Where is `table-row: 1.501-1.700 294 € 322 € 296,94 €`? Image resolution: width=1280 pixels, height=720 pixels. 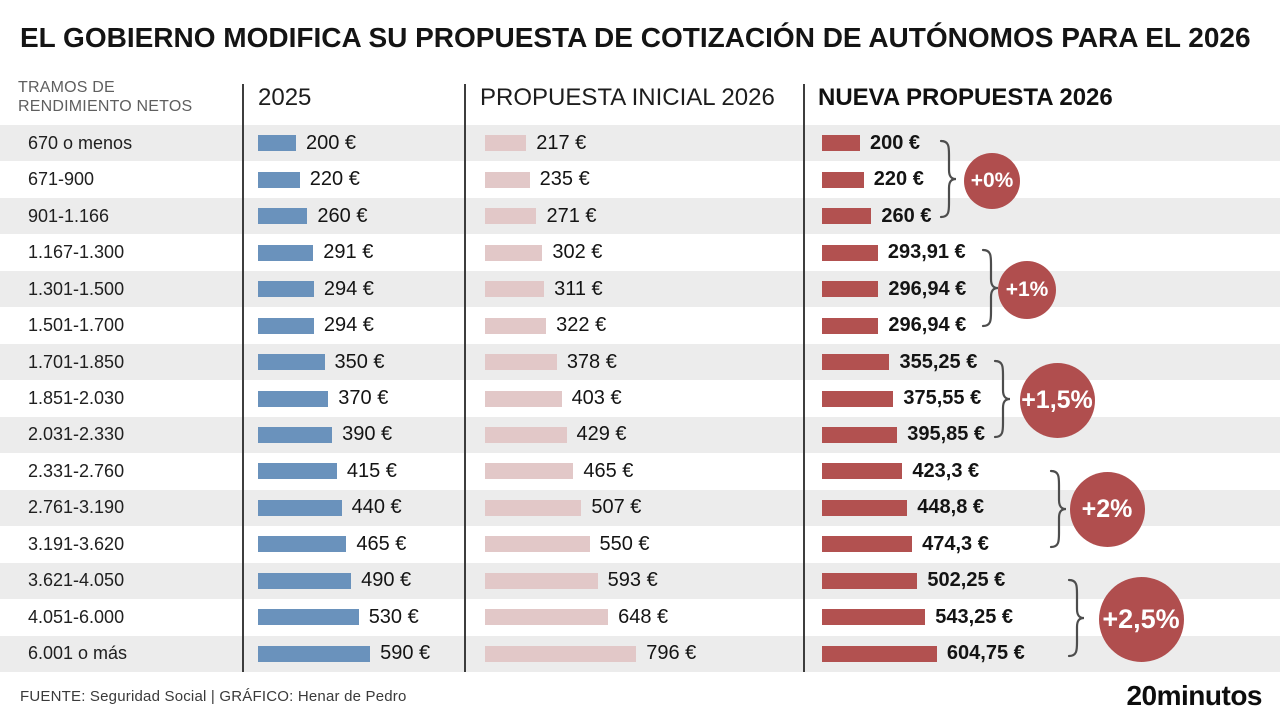
table-row: 1.501-1.700 294 € 322 € 296,94 € is located at coordinates (640, 325).